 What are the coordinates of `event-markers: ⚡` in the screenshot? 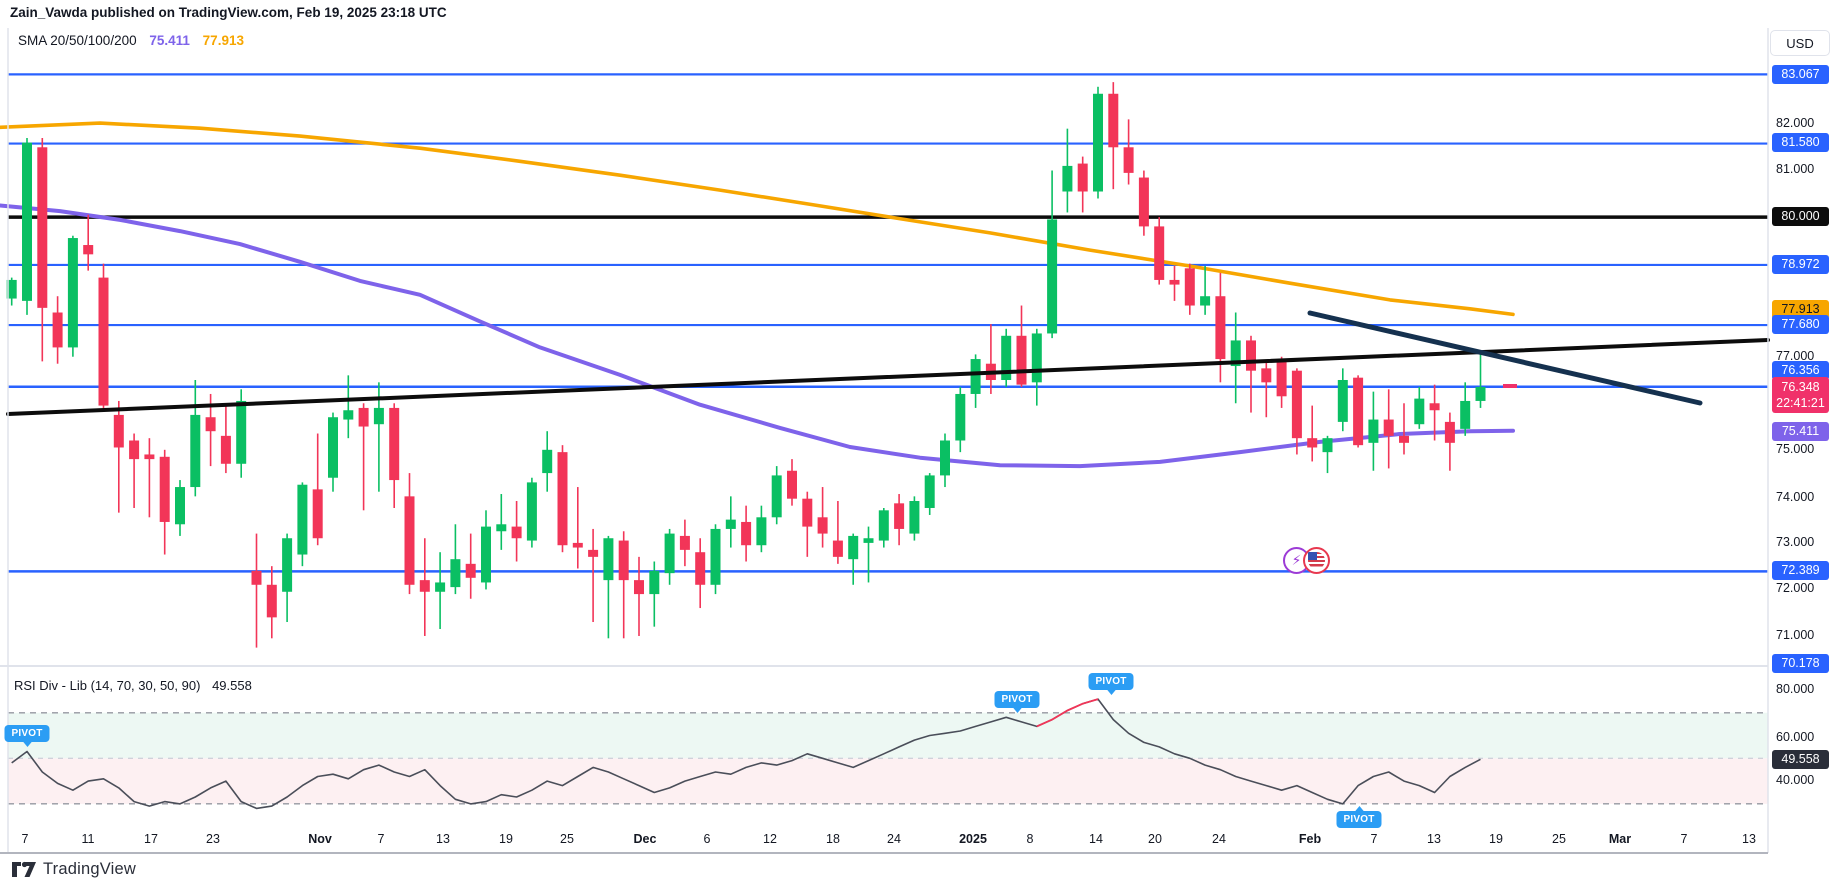 It's located at (1306, 560).